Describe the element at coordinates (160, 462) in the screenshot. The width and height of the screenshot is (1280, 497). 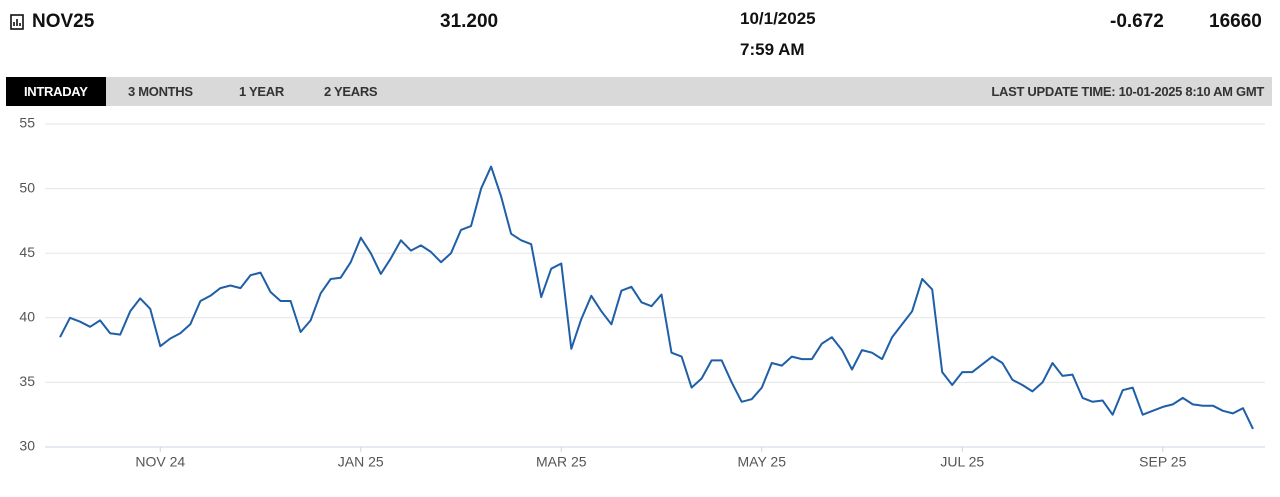
I see `x-tick-label: NOV 24` at that location.